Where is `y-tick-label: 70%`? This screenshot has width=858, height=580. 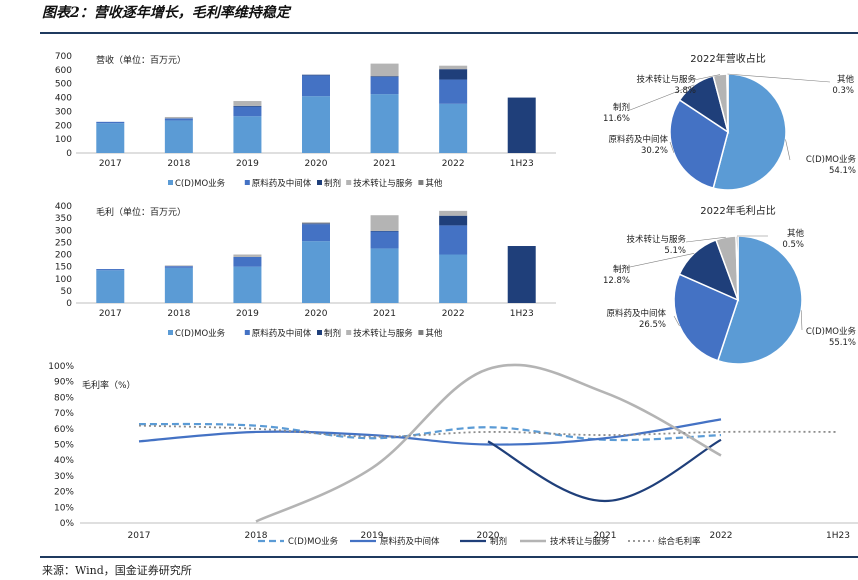 y-tick-label: 70% is located at coordinates (64, 414).